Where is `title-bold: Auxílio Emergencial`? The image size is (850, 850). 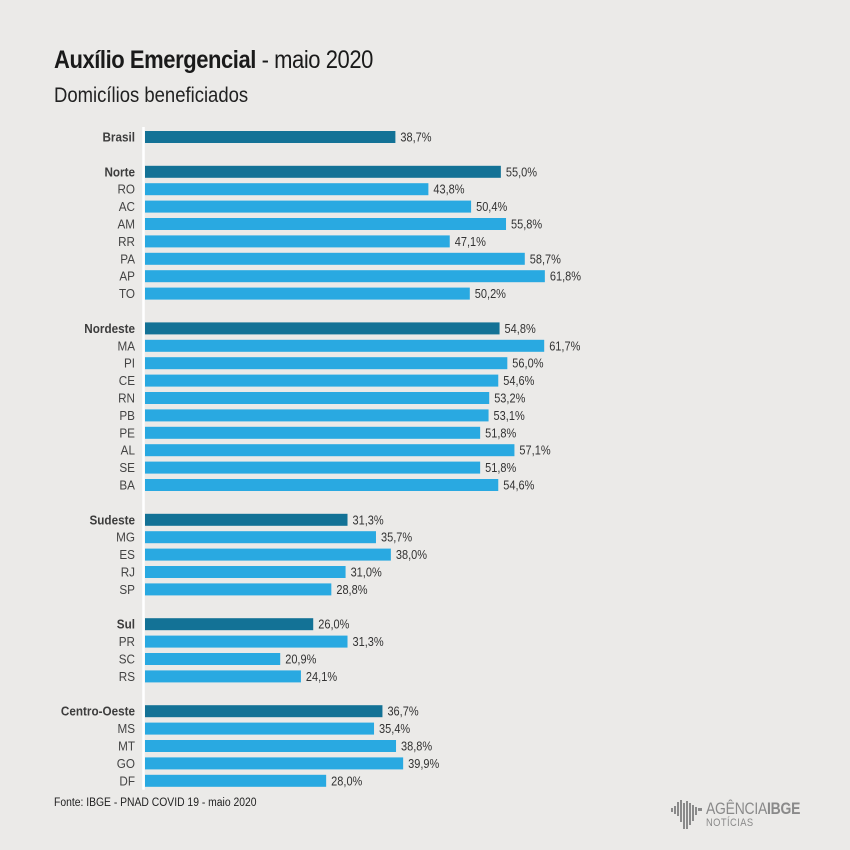
title-bold: Auxílio Emergencial is located at coordinates (155, 60).